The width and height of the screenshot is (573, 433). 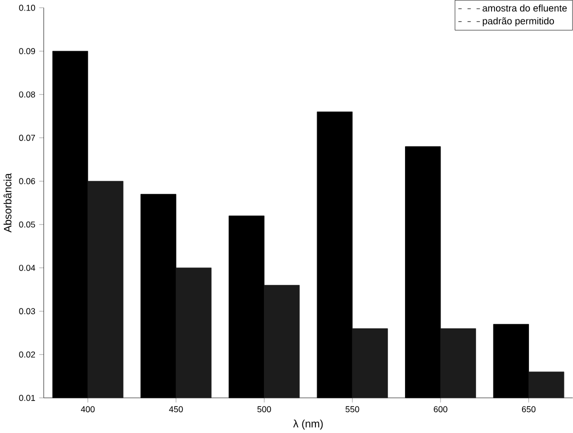 What do you see at coordinates (87, 409) in the screenshot?
I see `x-tick-label: 400` at bounding box center [87, 409].